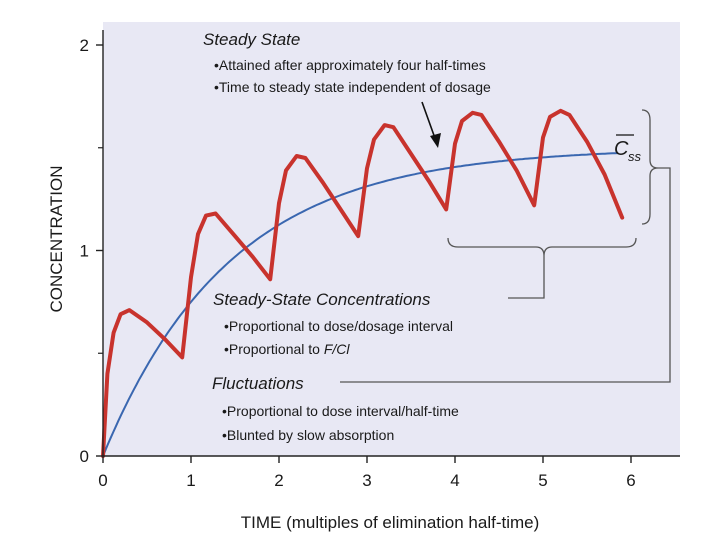  I want to click on fluctuations-bullet-1: •Proportional to dose interval/half-time, so click(340, 411).